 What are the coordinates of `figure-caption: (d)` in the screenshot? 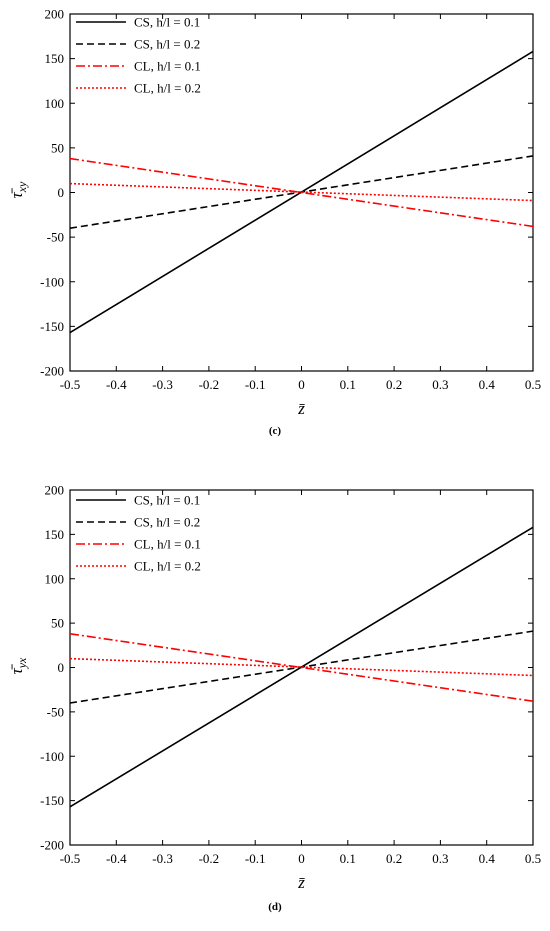 It's located at (275, 907).